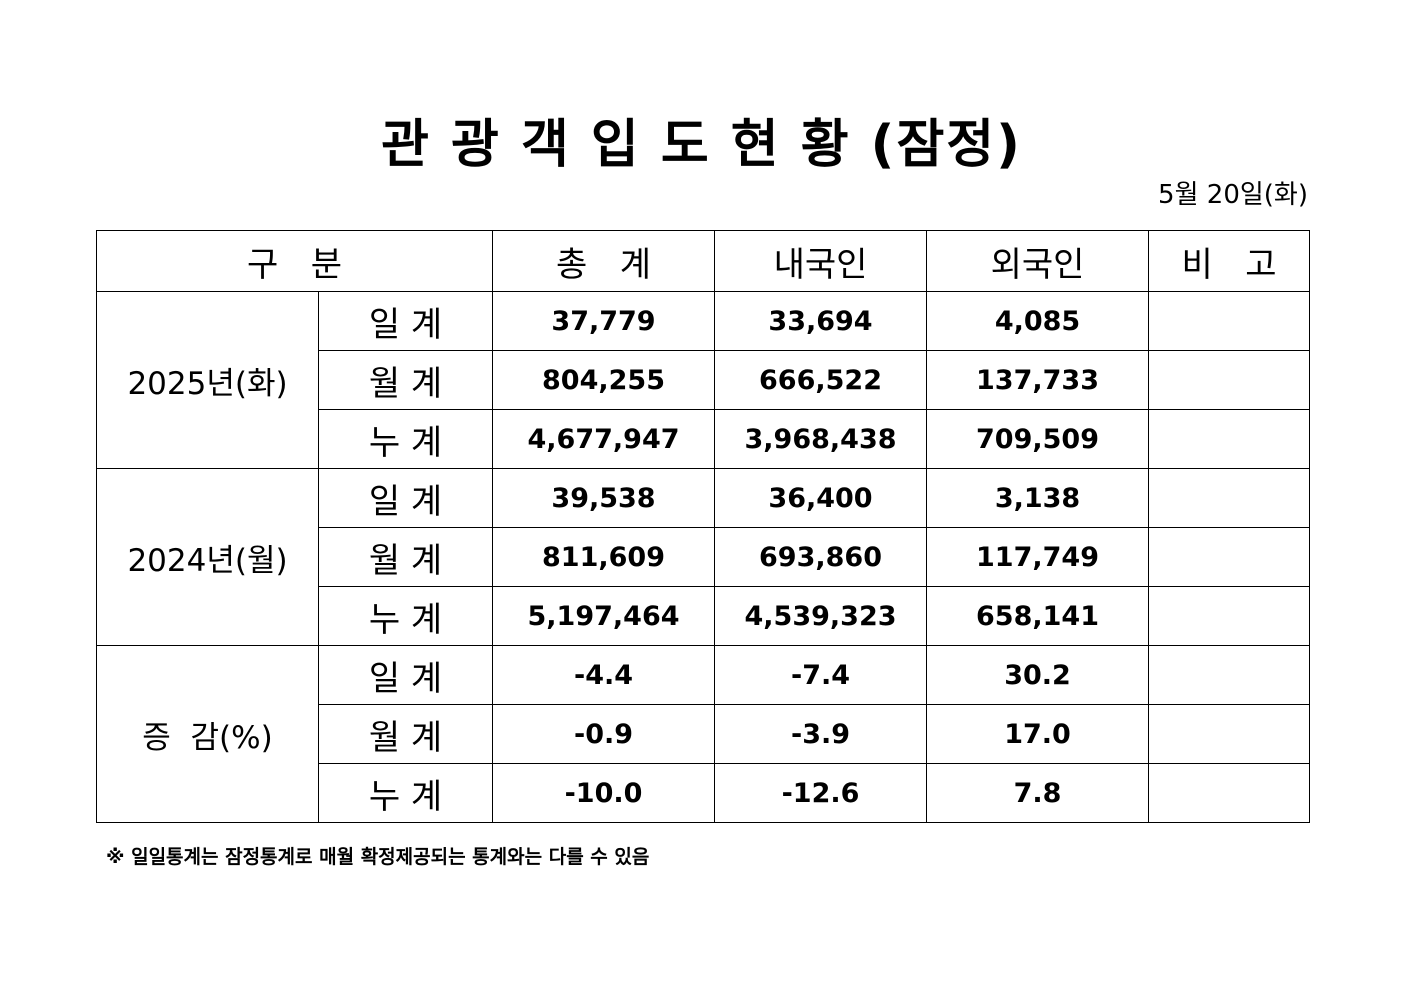  What do you see at coordinates (604, 675) in the screenshot?
I see `total-value: -4.4` at bounding box center [604, 675].